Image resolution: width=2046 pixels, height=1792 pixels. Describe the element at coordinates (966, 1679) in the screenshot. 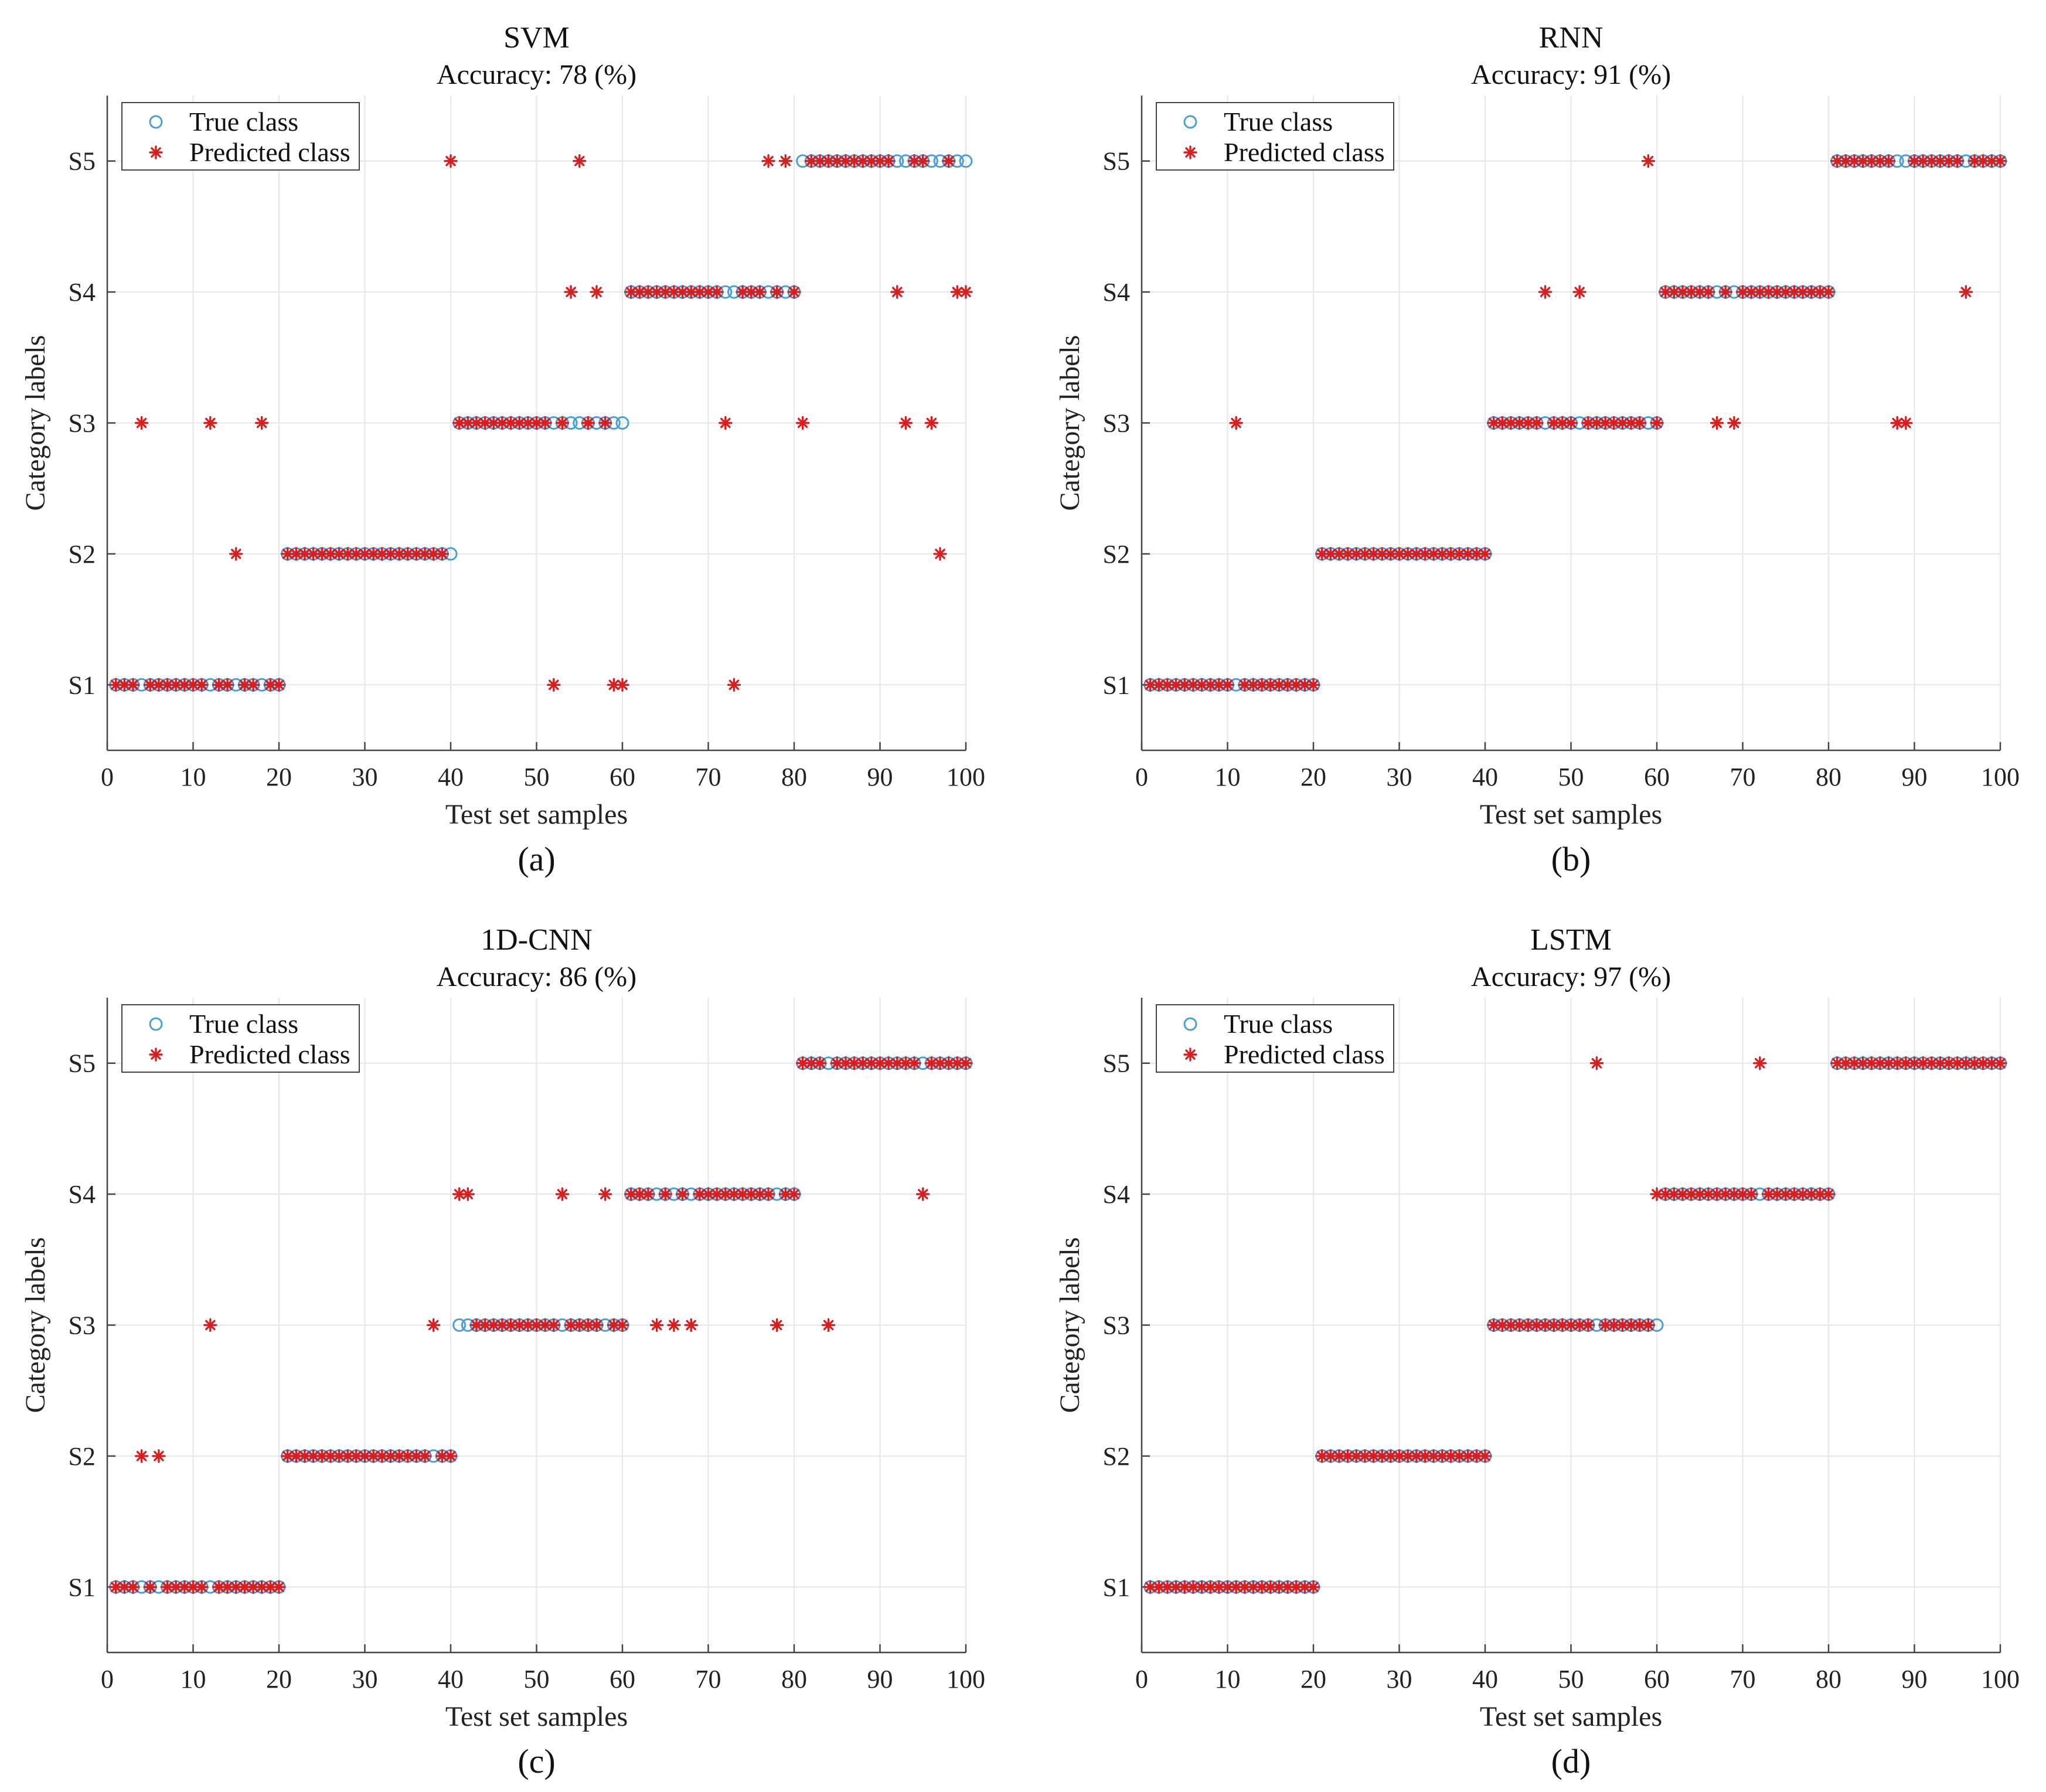

I see `x-tick-label: 100` at that location.